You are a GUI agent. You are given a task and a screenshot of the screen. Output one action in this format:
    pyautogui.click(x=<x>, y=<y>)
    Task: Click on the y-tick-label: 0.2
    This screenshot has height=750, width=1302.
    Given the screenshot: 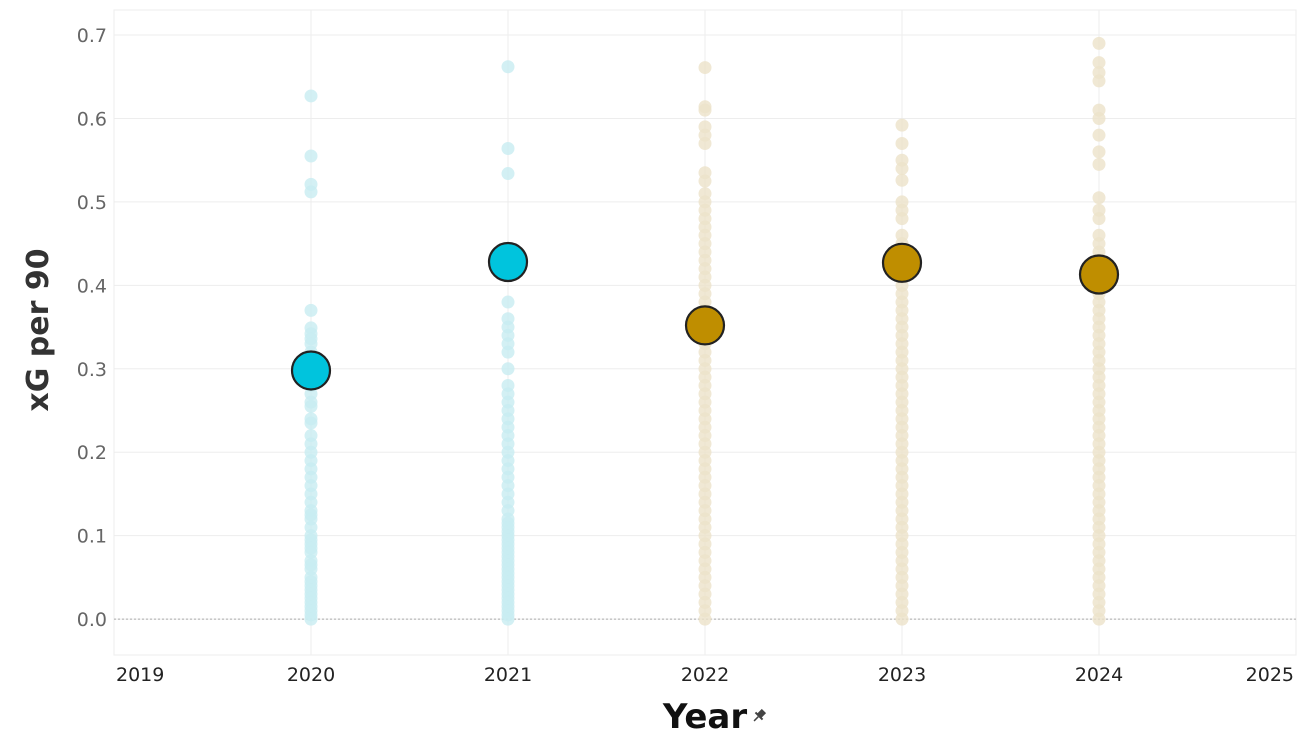 What is the action you would take?
    pyautogui.click(x=92, y=453)
    